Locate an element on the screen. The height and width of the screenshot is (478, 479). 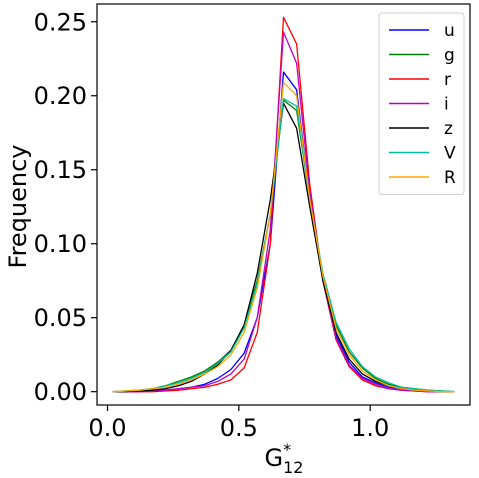
x-tick-label: 0.5 is located at coordinates (239, 428).